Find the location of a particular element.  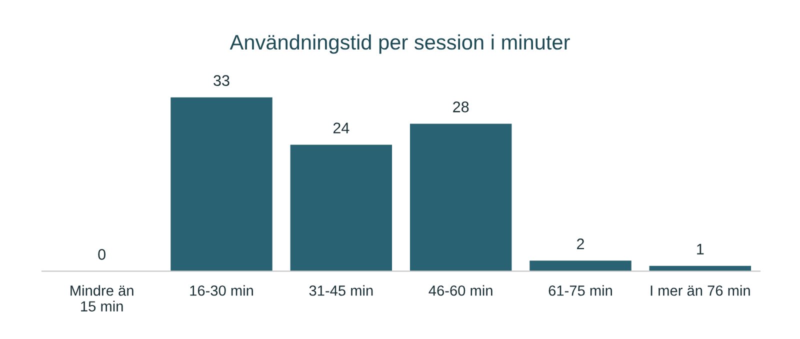

data-label: 24 is located at coordinates (341, 128).